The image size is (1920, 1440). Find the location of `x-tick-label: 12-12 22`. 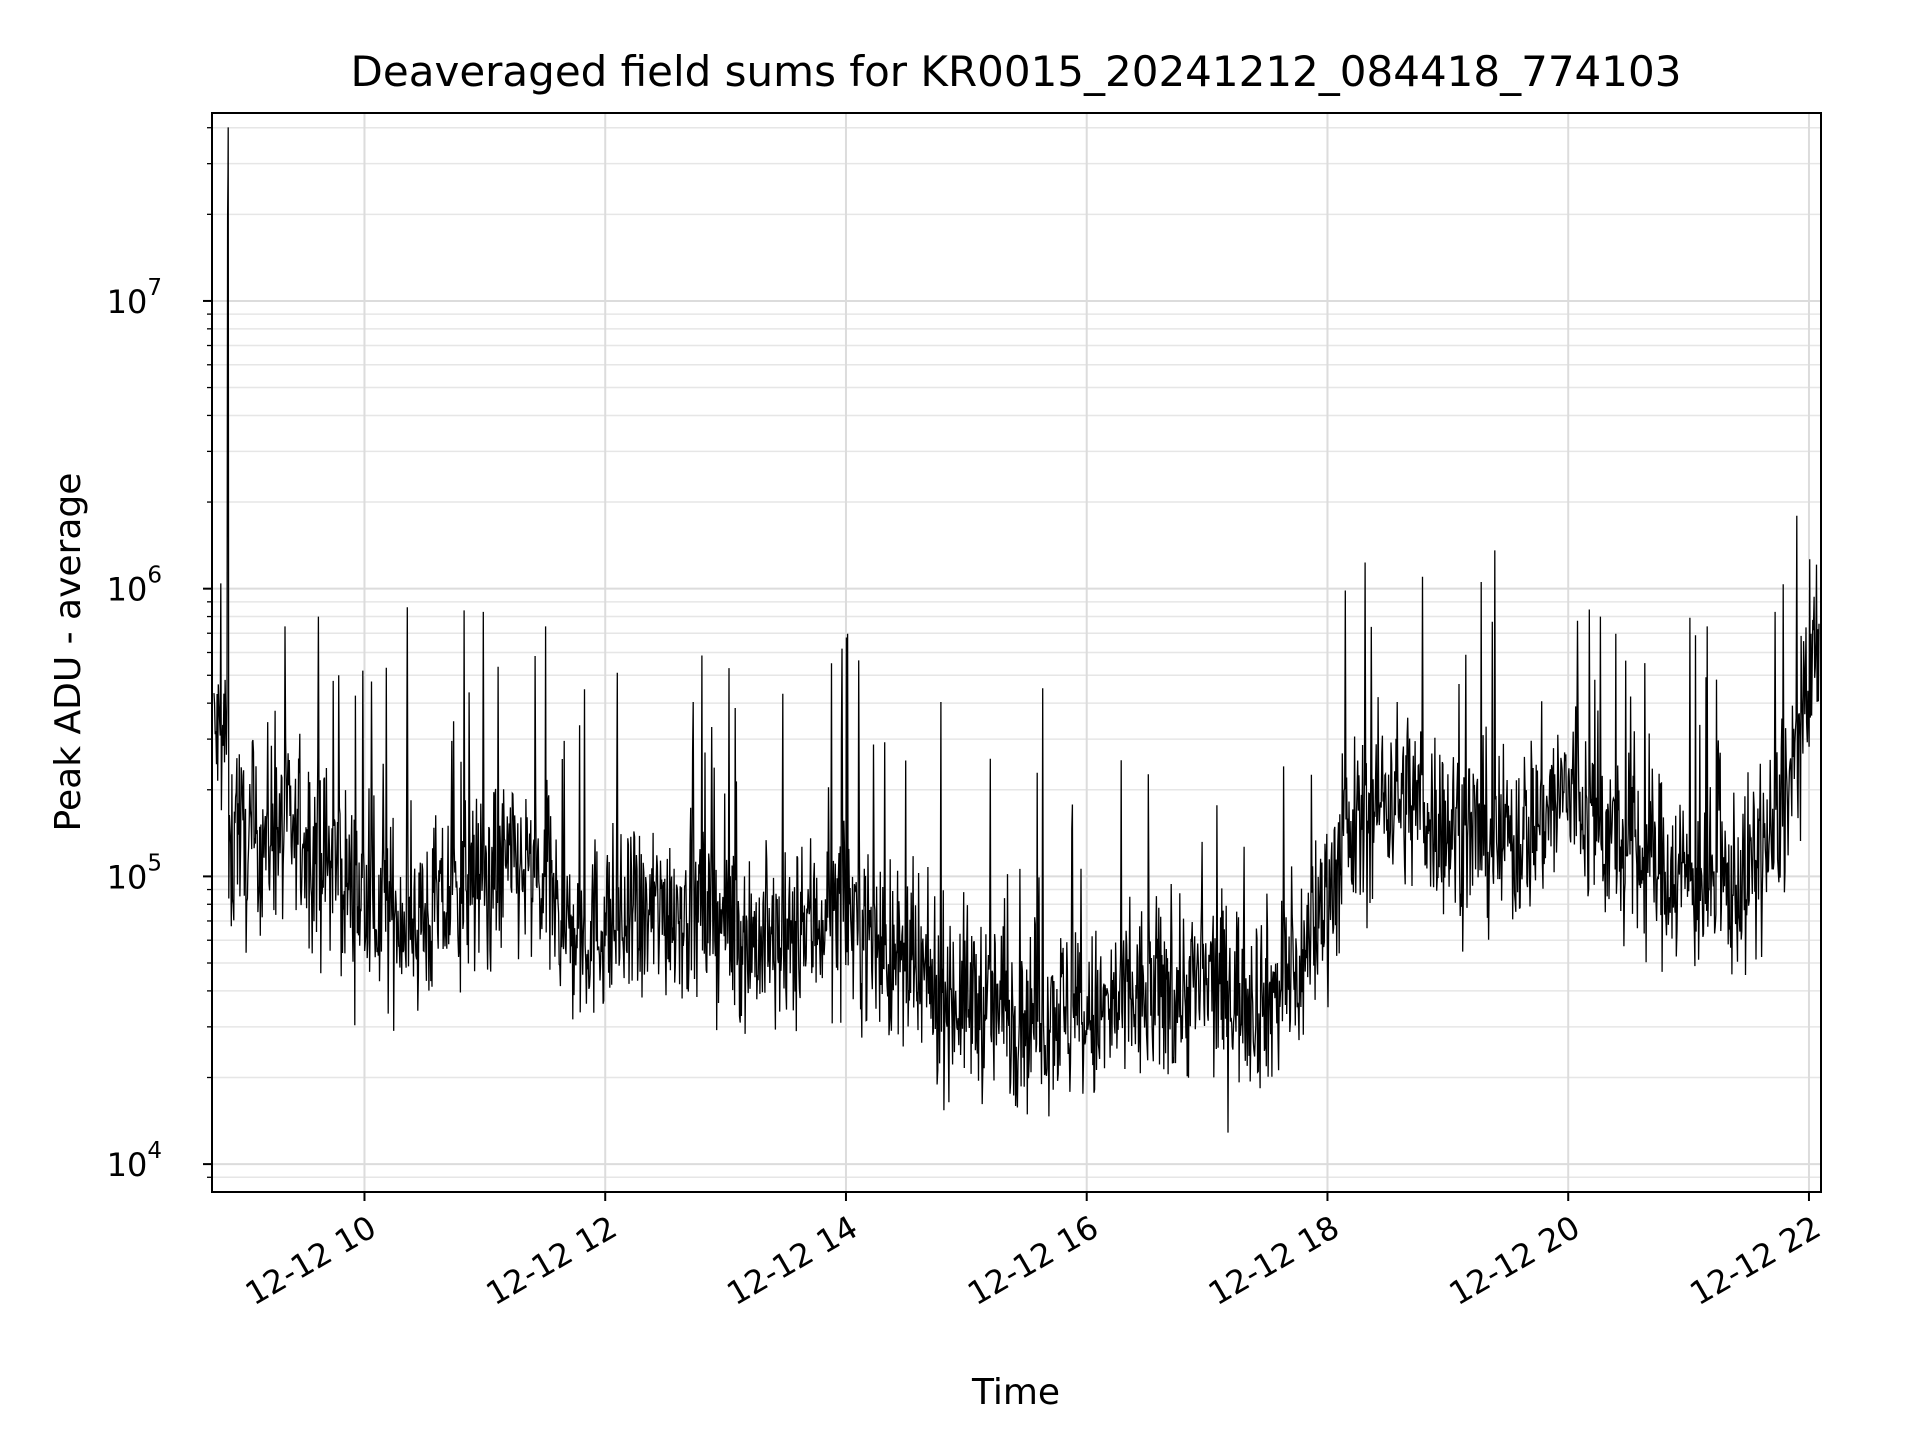

x-tick-label: 12-12 22 is located at coordinates (1755, 1260).